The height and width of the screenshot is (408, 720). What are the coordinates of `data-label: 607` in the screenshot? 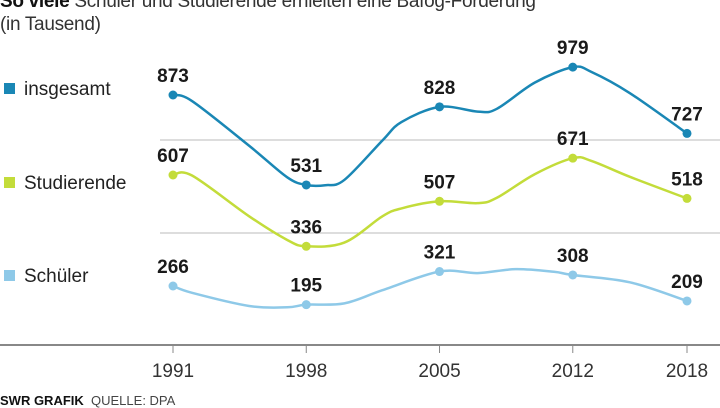 It's located at (173, 156).